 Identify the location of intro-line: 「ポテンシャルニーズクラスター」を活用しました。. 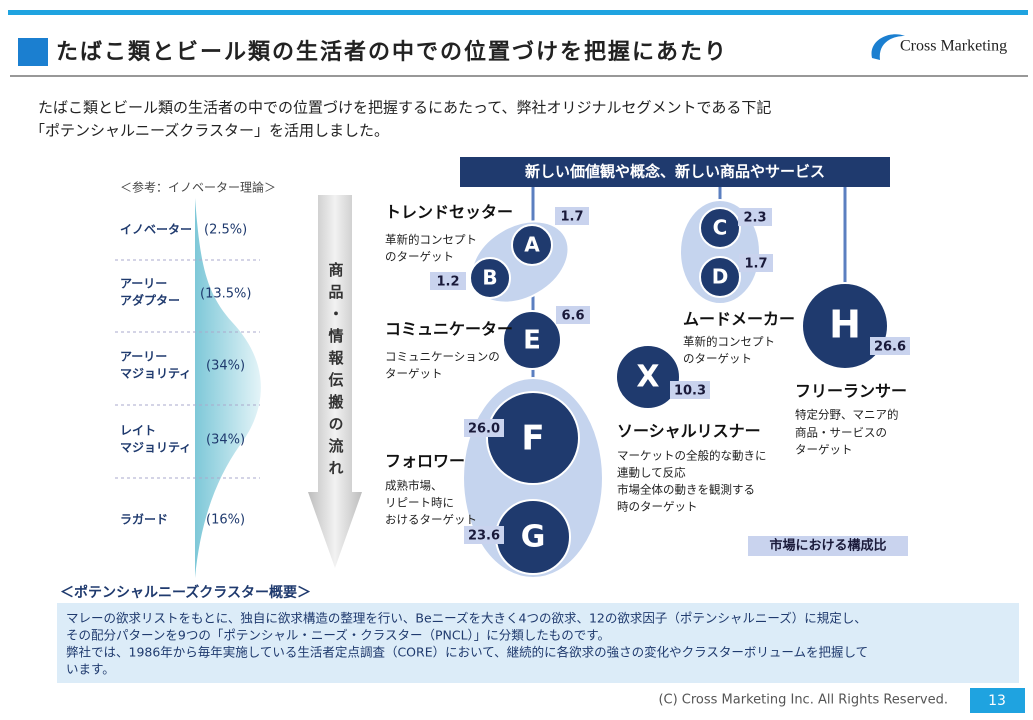
(209, 131).